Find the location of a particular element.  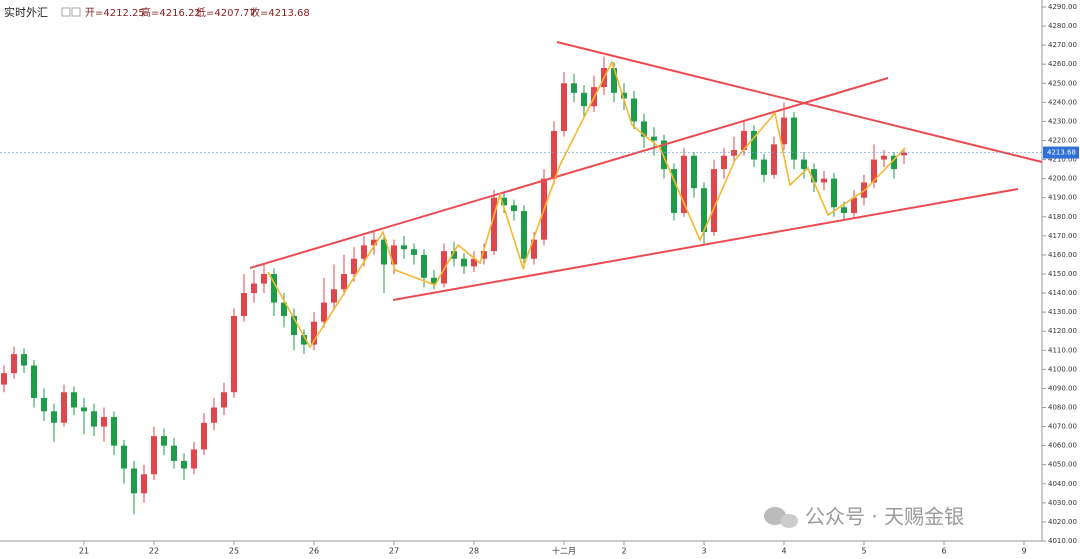

y-tick-label: 4260.00 is located at coordinates (1062, 64).